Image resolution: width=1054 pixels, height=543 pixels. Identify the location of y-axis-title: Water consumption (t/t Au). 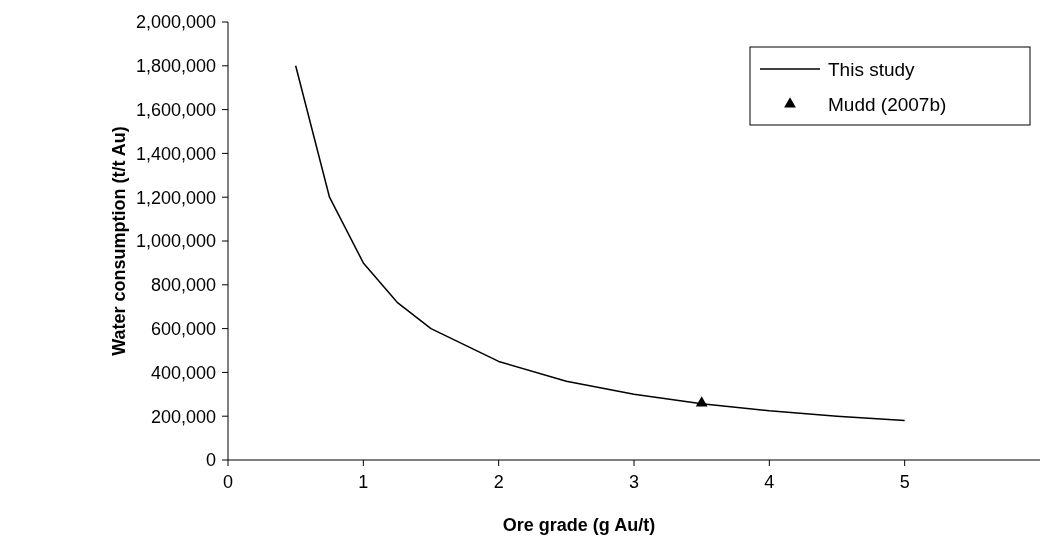
(119, 241).